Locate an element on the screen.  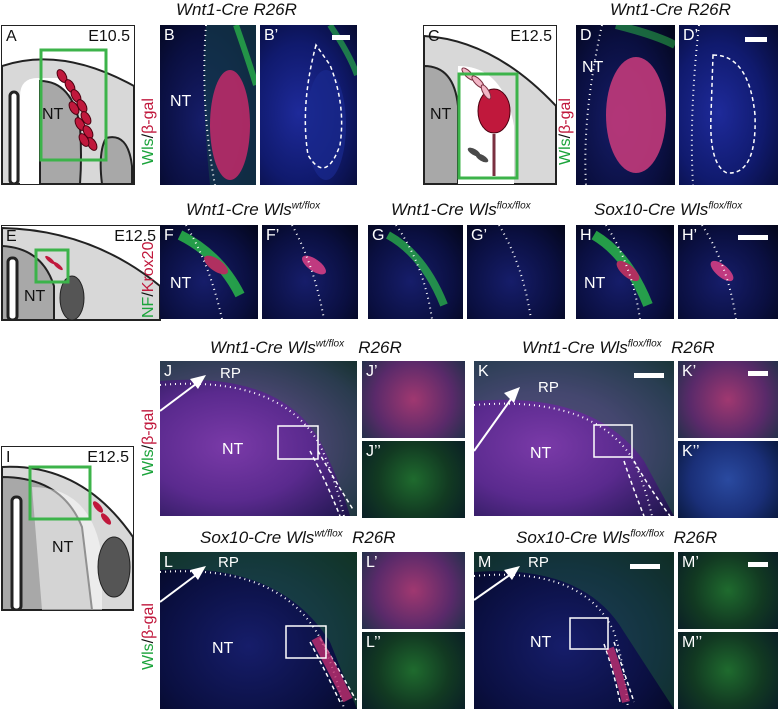
panel-j-drawing is located at coordinates (258, 438).